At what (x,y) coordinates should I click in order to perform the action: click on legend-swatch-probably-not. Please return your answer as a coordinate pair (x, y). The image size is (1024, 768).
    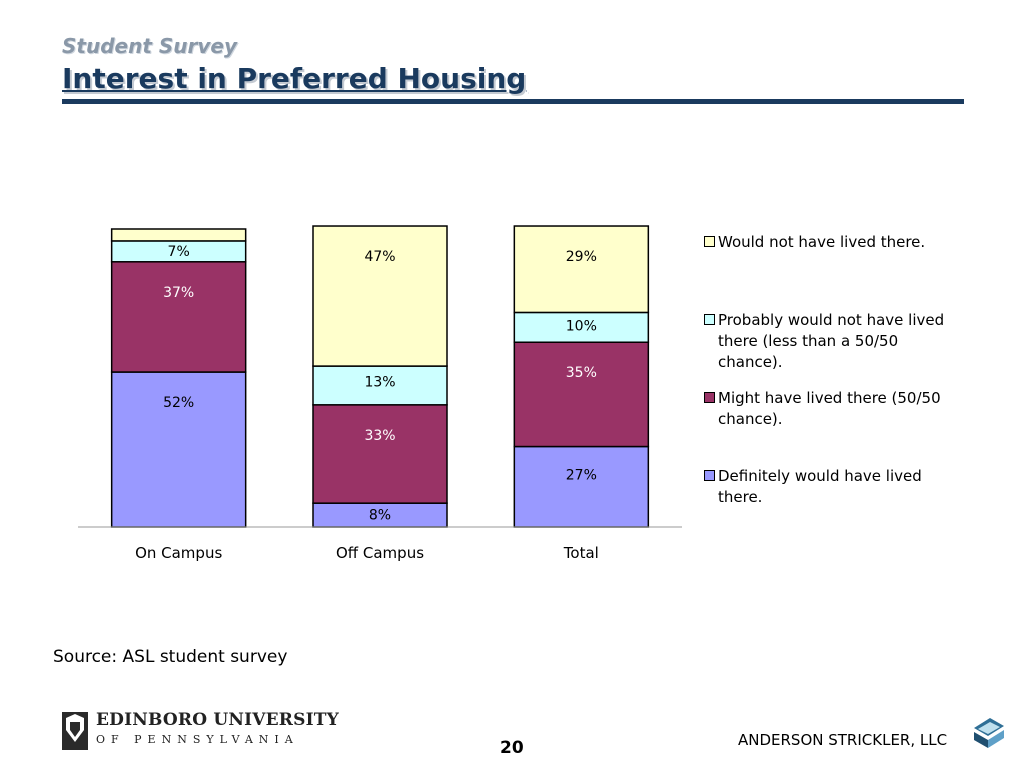
    Looking at the image, I should click on (709, 319).